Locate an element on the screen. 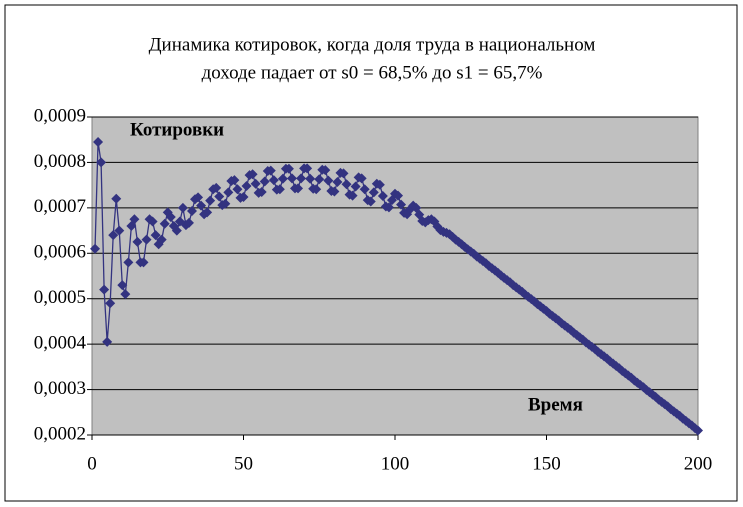 Image resolution: width=743 pixels, height=507 pixels. y-tick-label: 0,0007 is located at coordinates (60, 206).